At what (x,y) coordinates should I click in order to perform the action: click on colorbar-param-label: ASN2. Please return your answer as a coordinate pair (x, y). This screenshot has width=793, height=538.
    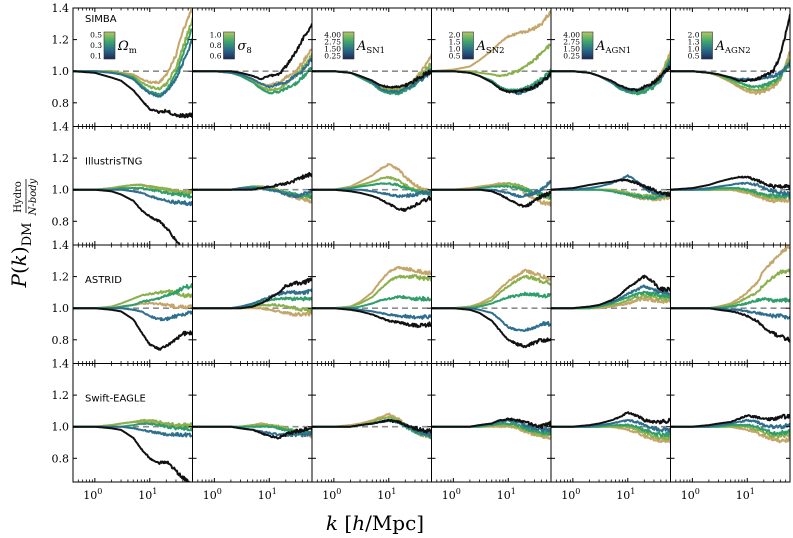
    Looking at the image, I should click on (490, 47).